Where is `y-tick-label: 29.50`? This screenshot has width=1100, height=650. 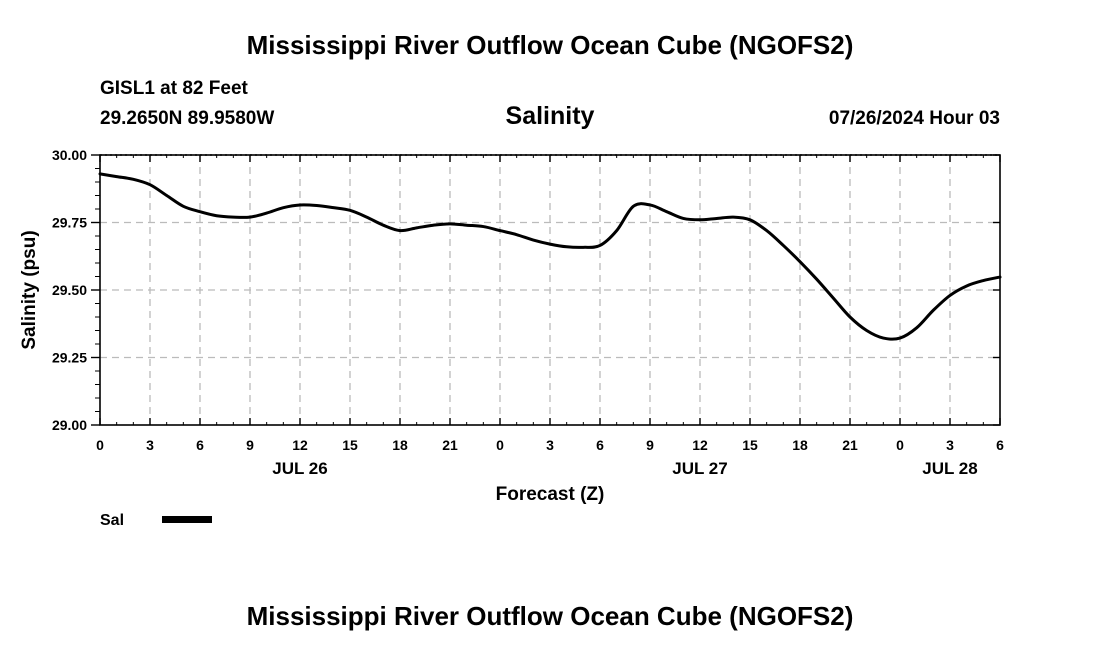 y-tick-label: 29.50 is located at coordinates (69, 290).